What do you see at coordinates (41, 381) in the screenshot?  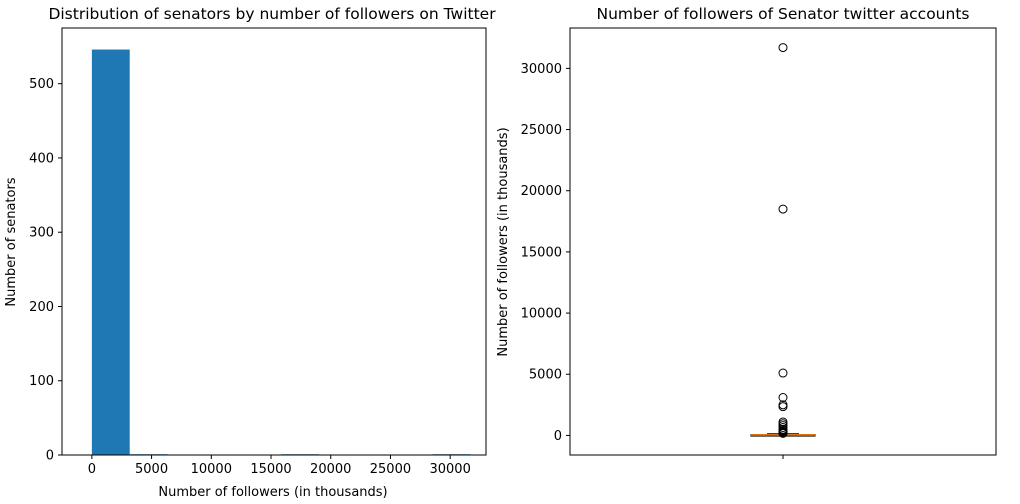 I see `histogram-y-tick-label: 100` at bounding box center [41, 381].